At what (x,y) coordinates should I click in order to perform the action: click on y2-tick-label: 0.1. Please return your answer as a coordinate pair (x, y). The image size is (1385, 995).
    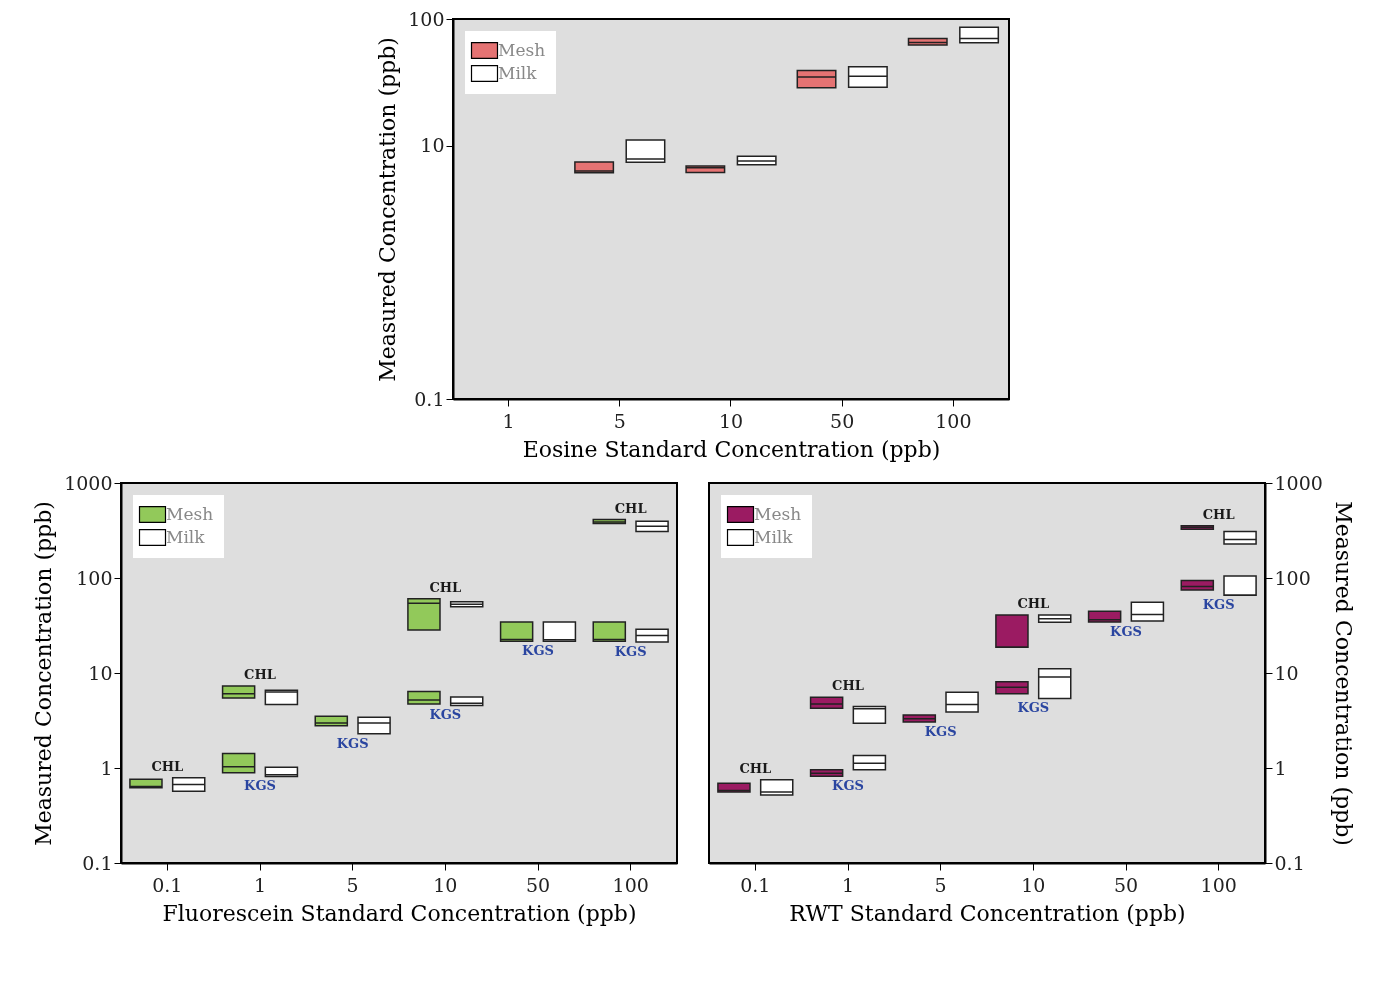
    Looking at the image, I should click on (1289, 862).